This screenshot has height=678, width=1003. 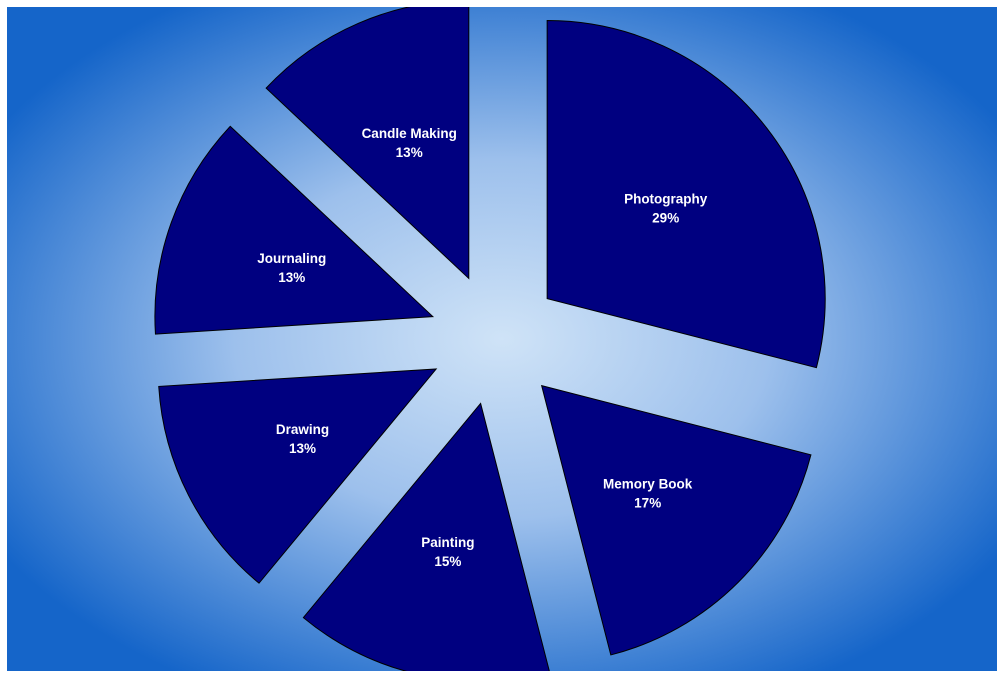 I want to click on slice-percent-text: 15%, so click(x=447, y=561).